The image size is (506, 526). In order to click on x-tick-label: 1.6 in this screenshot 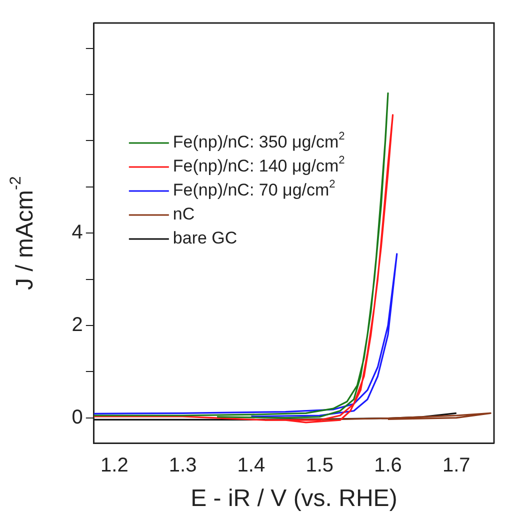, I will do `click(388, 465)`.